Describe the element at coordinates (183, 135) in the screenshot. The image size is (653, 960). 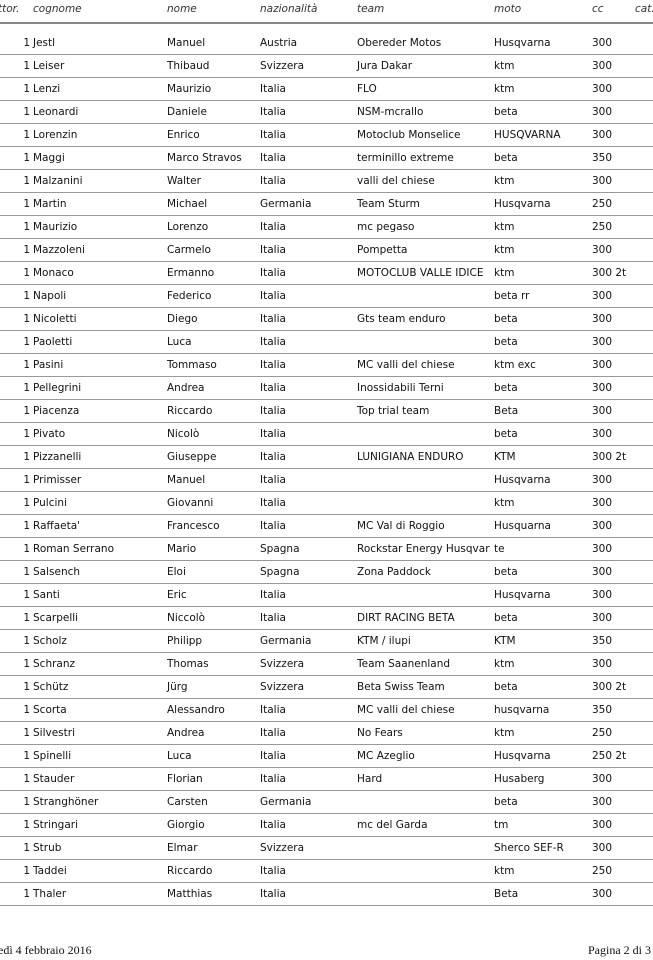
I see `cell-nome: Enrico` at that location.